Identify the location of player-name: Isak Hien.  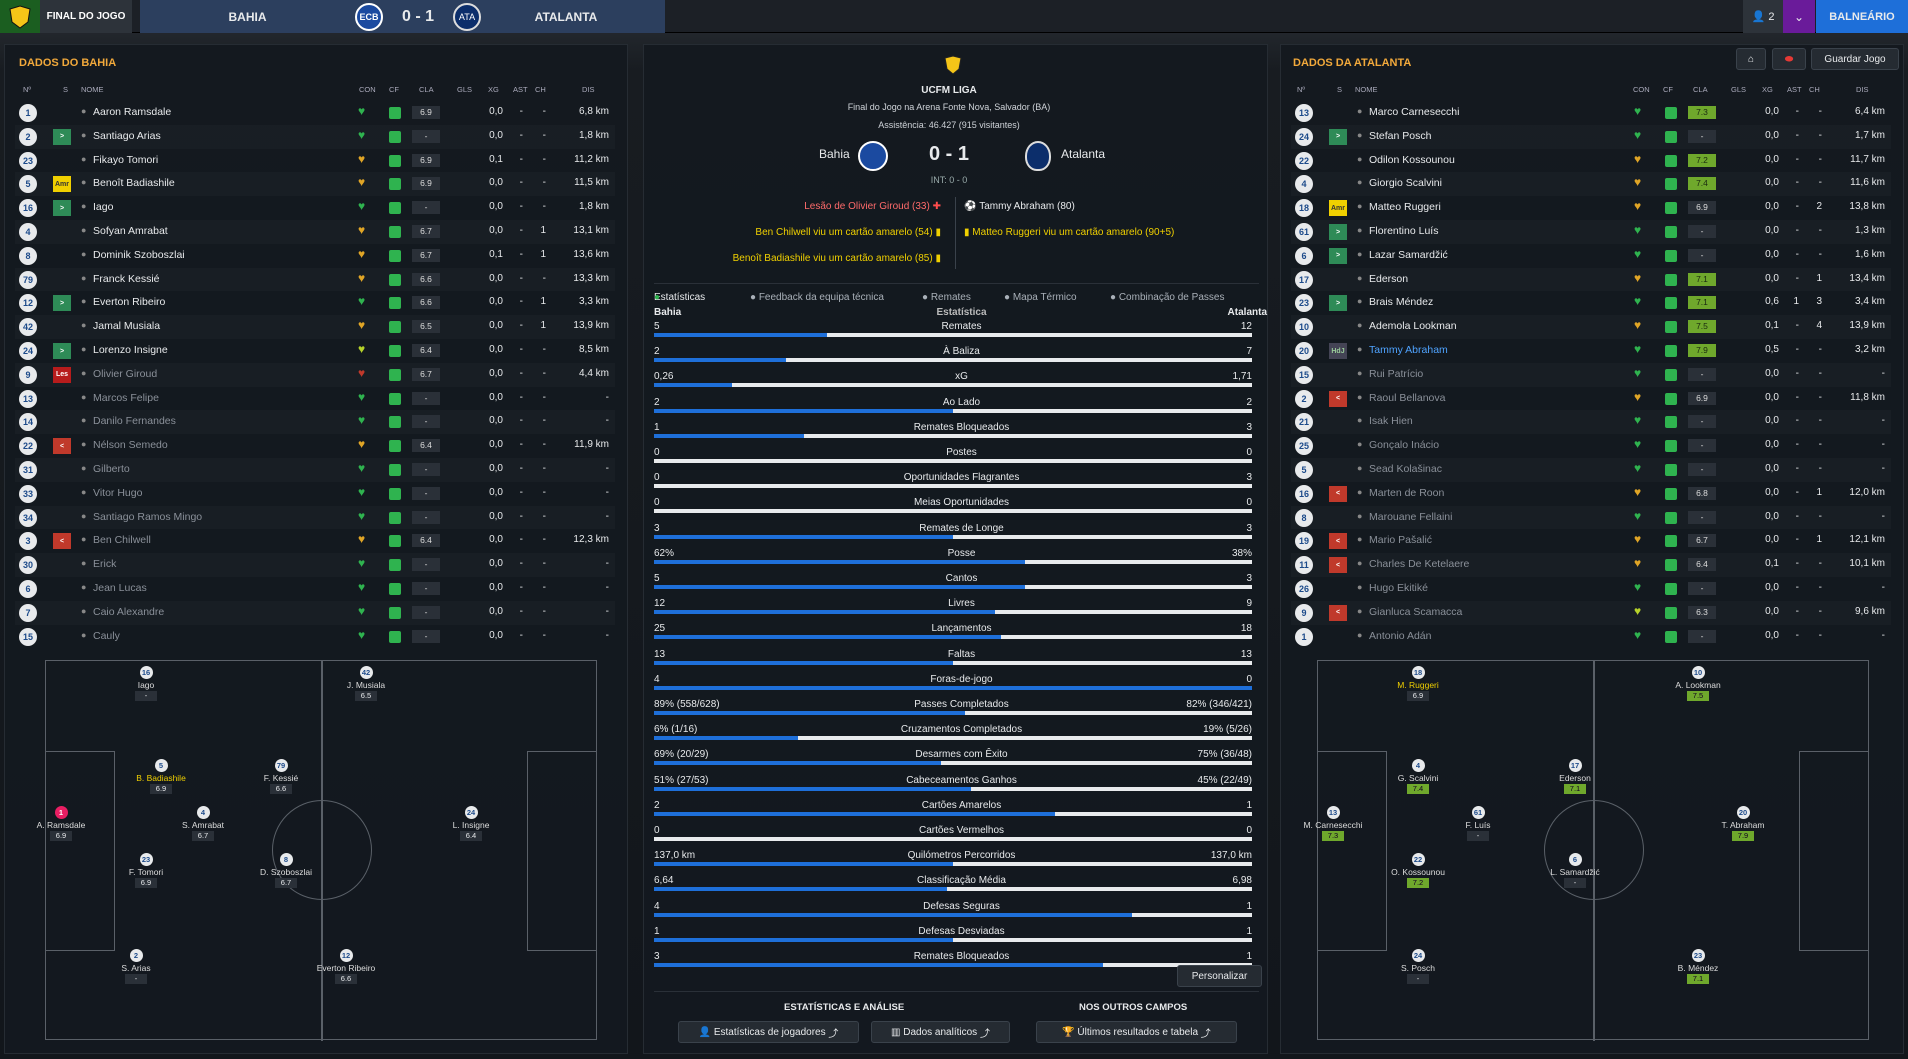
(1391, 421).